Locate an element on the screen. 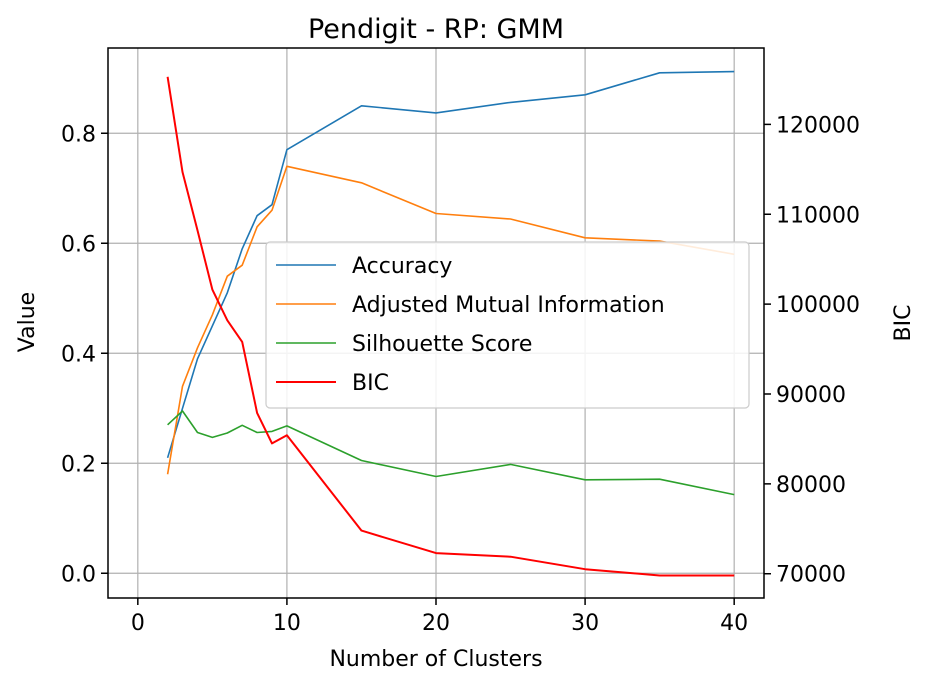  chart-title: Pendigit - RP: GMM is located at coordinates (436, 29).